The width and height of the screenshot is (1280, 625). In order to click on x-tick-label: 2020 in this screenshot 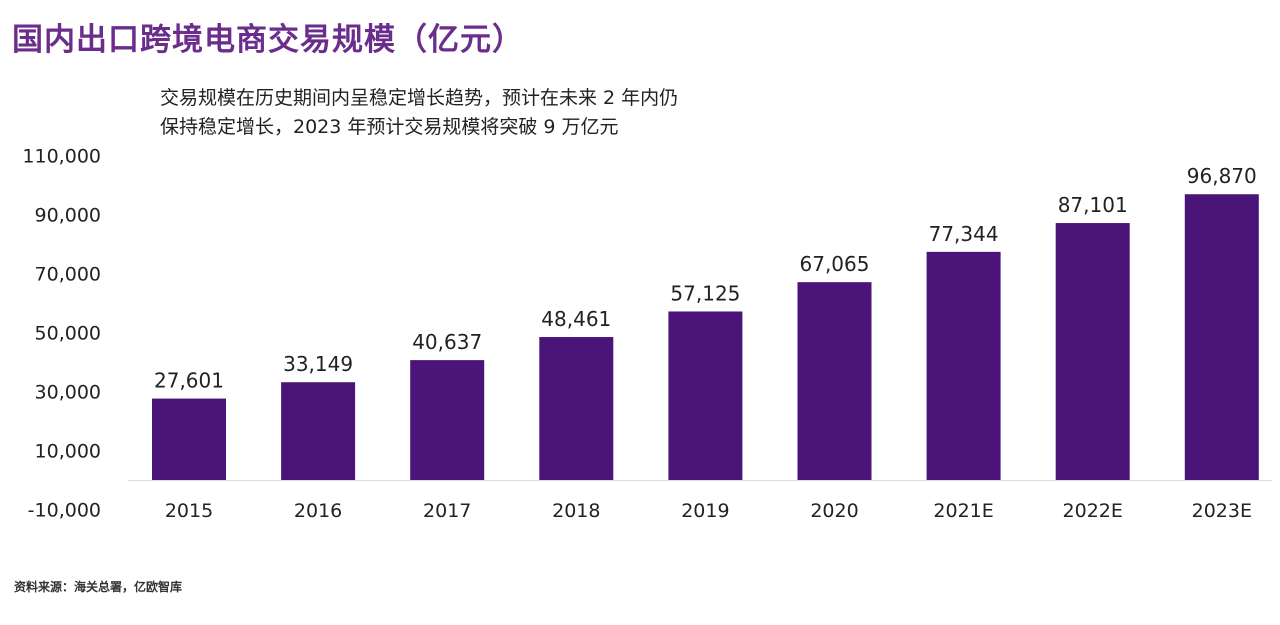, I will do `click(834, 511)`.